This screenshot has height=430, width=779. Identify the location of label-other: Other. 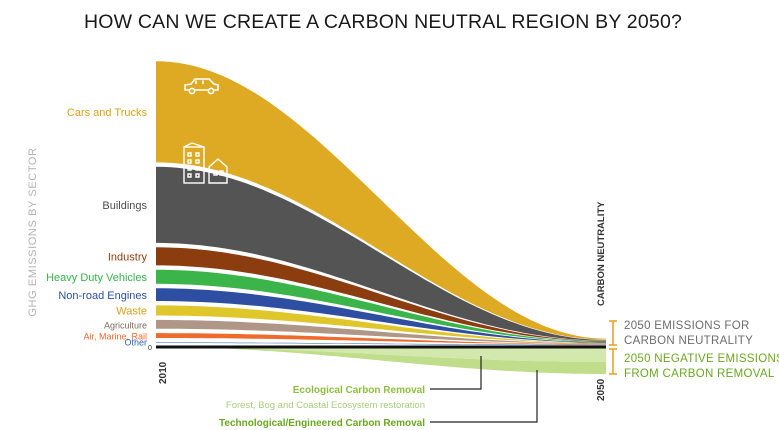
(135, 343).